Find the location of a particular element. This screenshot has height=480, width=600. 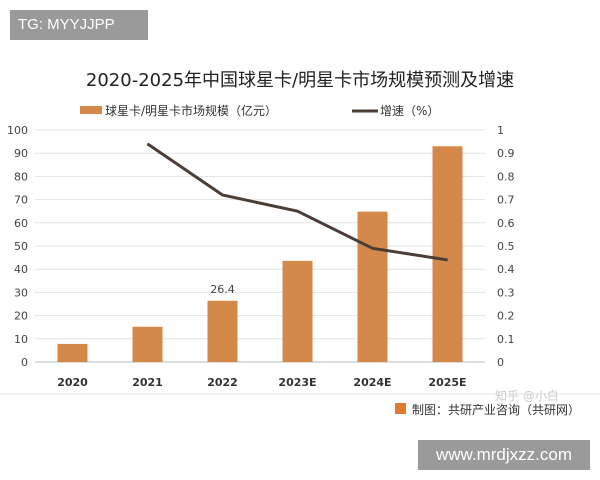

y-right-tick-label: 0 is located at coordinates (500, 362).